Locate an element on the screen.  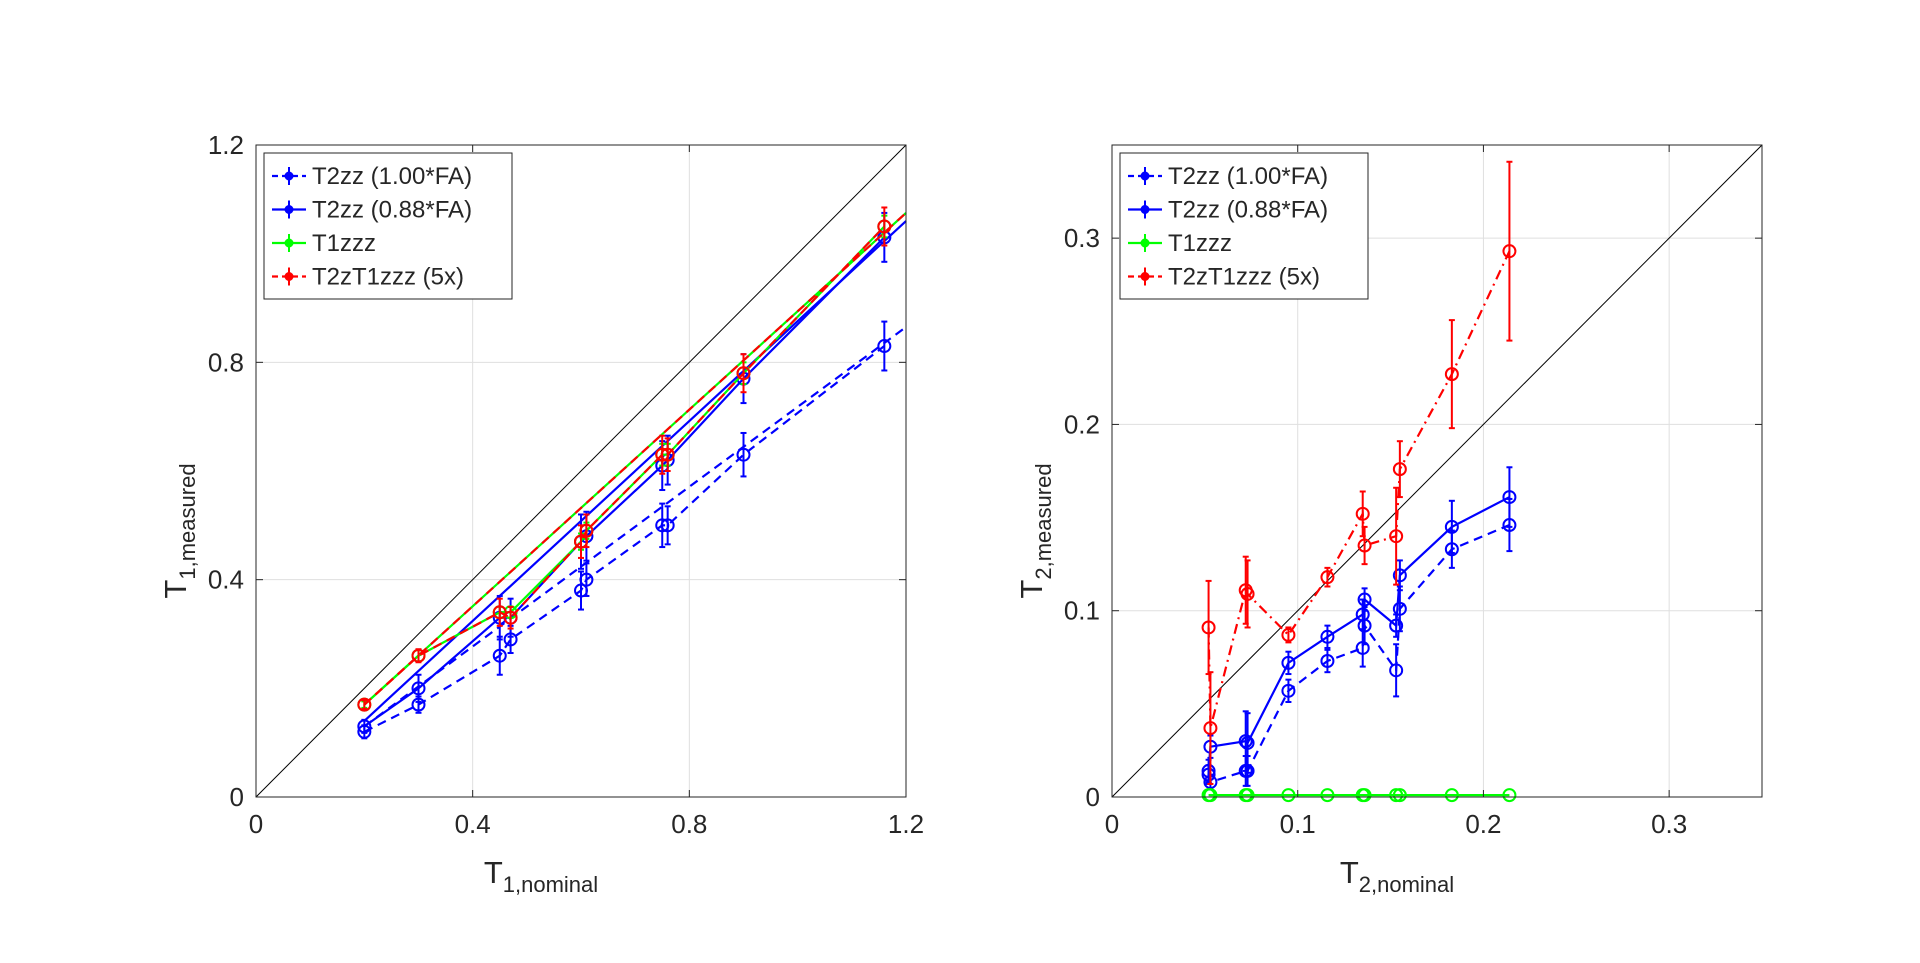
y-tick-label: 0.8 is located at coordinates (226, 362).